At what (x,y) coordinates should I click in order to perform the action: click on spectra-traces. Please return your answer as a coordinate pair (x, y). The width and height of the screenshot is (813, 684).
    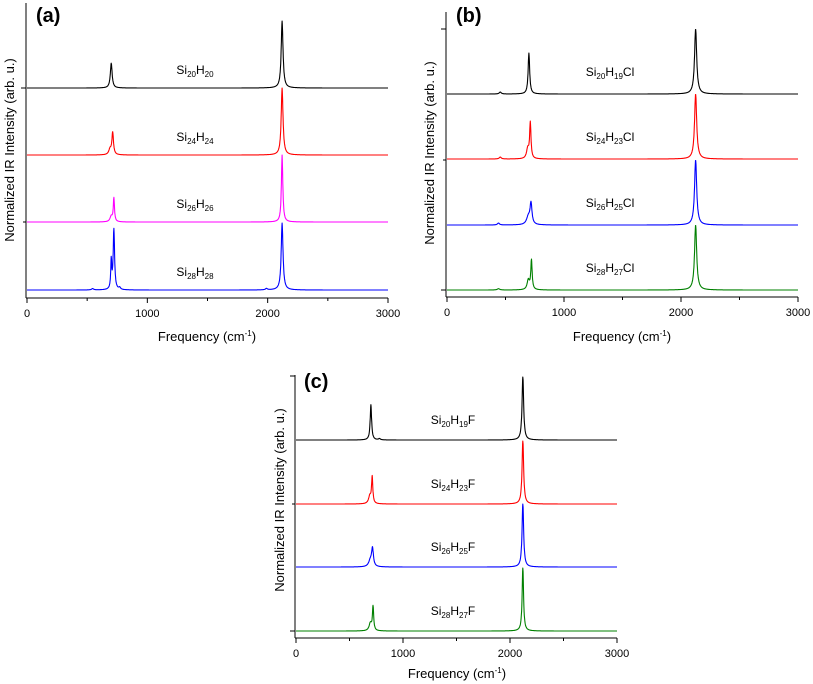
    Looking at the image, I should click on (456, 504).